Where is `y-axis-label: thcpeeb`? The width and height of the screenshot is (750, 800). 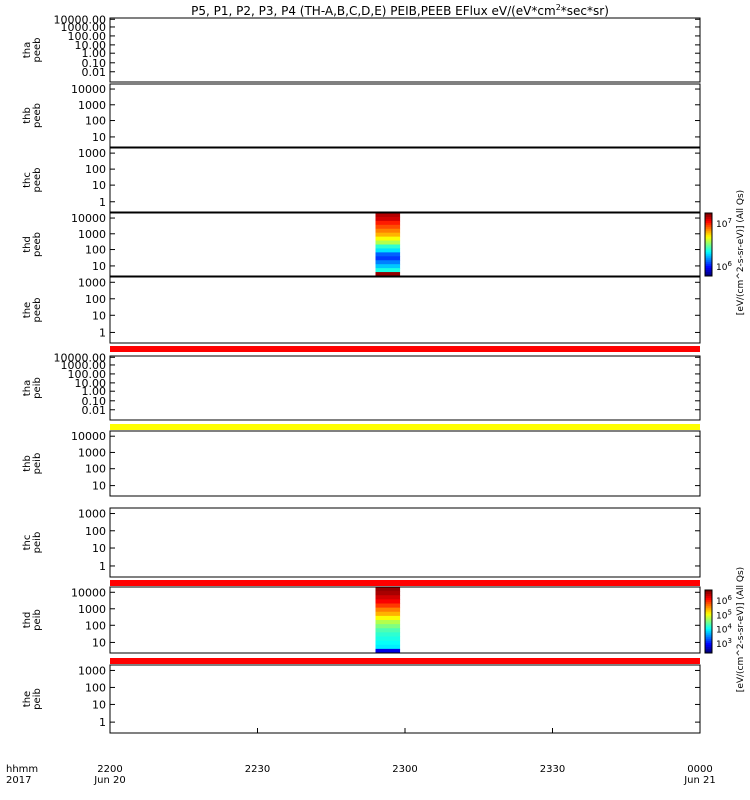
y-axis-label: thcpeeb is located at coordinates (32, 180).